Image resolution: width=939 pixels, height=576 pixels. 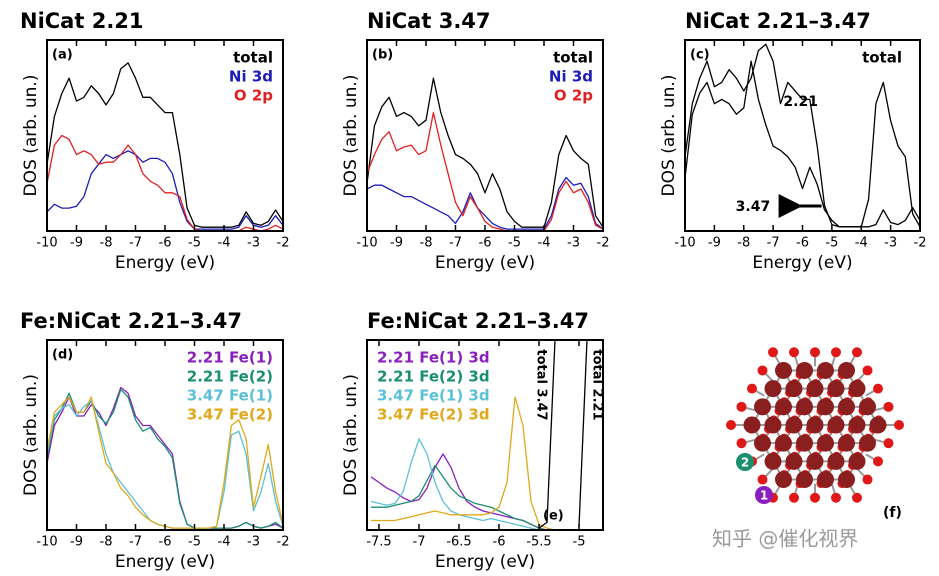 What do you see at coordinates (700, 55) in the screenshot?
I see `panel-label: (c)` at bounding box center [700, 55].